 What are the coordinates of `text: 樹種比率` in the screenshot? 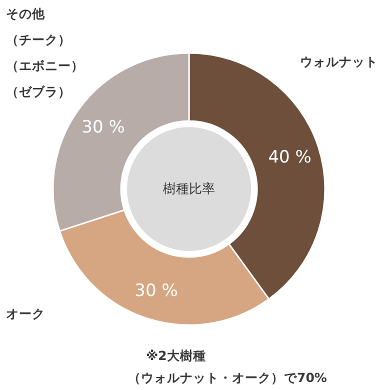 It's located at (189, 189).